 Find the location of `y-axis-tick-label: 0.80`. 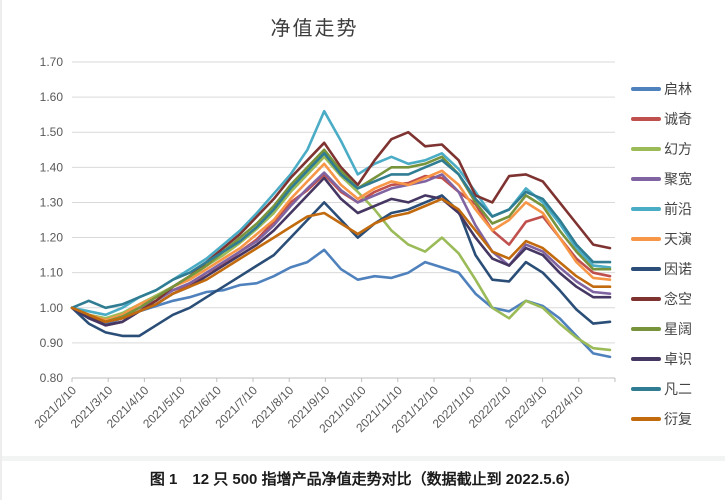

y-axis-tick-label: 0.80 is located at coordinates (52, 378).